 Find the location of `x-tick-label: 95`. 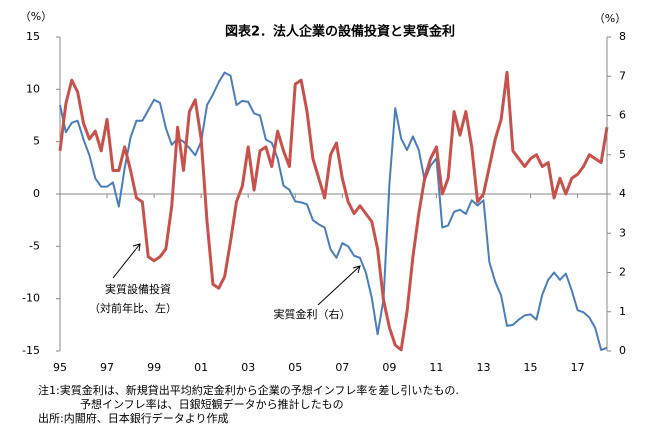

x-tick-label: 95 is located at coordinates (60, 367).